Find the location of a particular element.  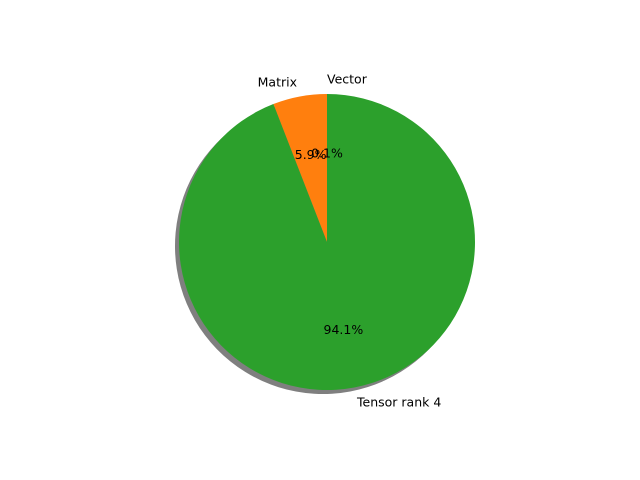

slice-label-tensor-rank-4: Tensor rank 4 is located at coordinates (398, 402).